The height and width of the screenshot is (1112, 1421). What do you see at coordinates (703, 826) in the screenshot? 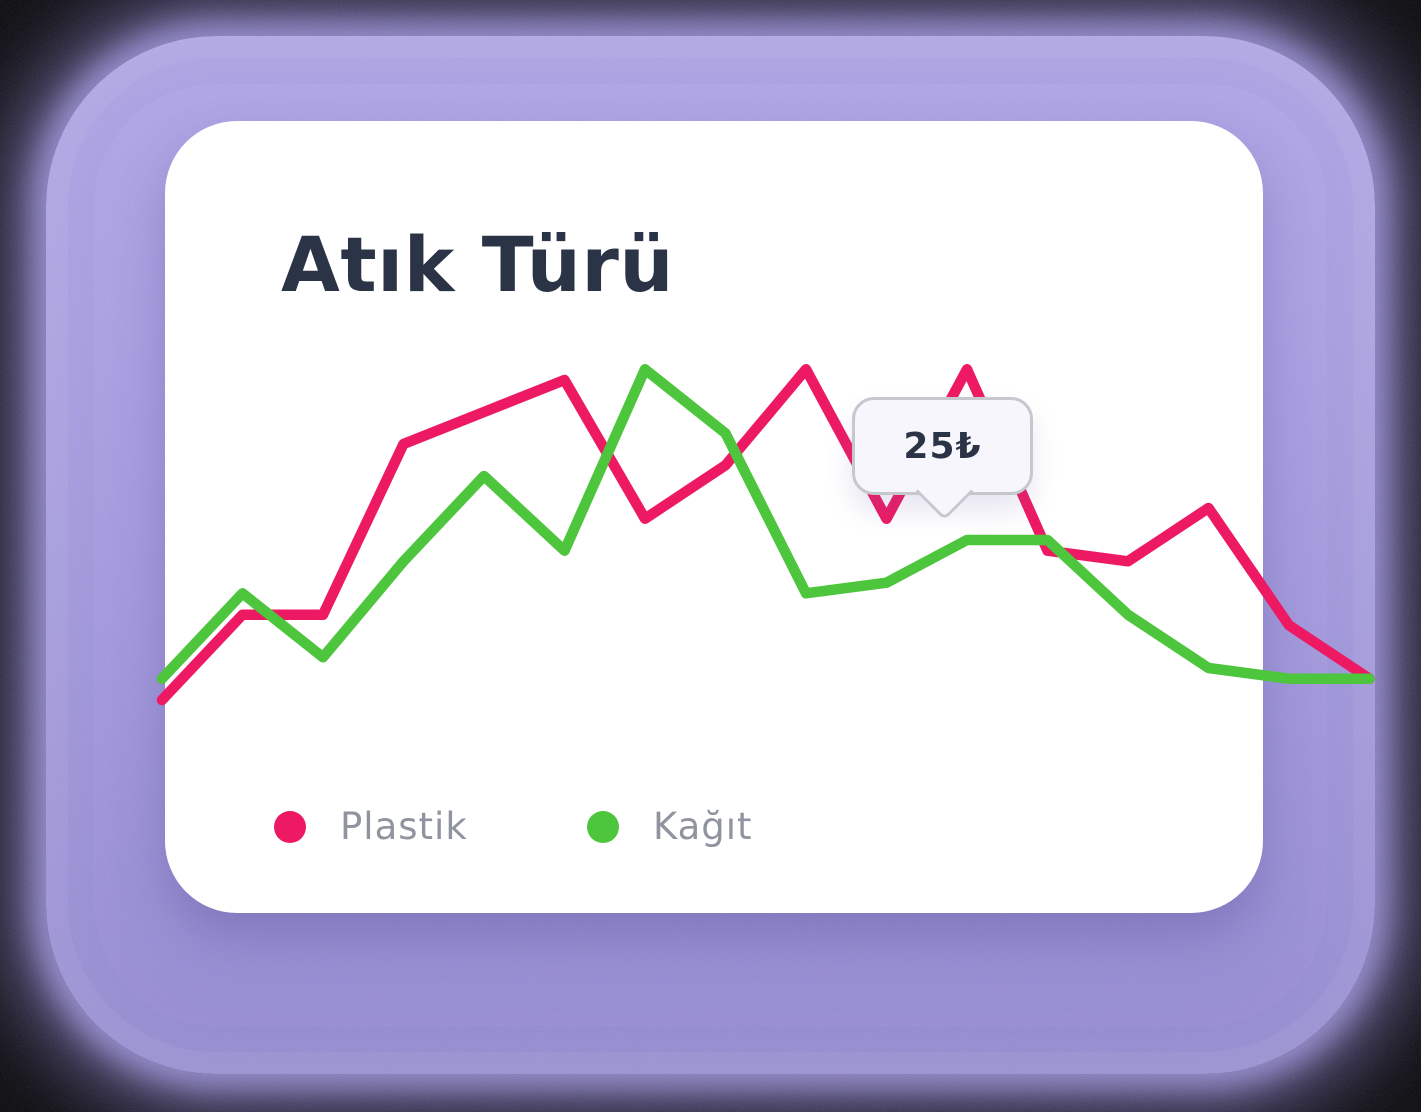
I see `kagit-legend-label: Kağıt` at bounding box center [703, 826].